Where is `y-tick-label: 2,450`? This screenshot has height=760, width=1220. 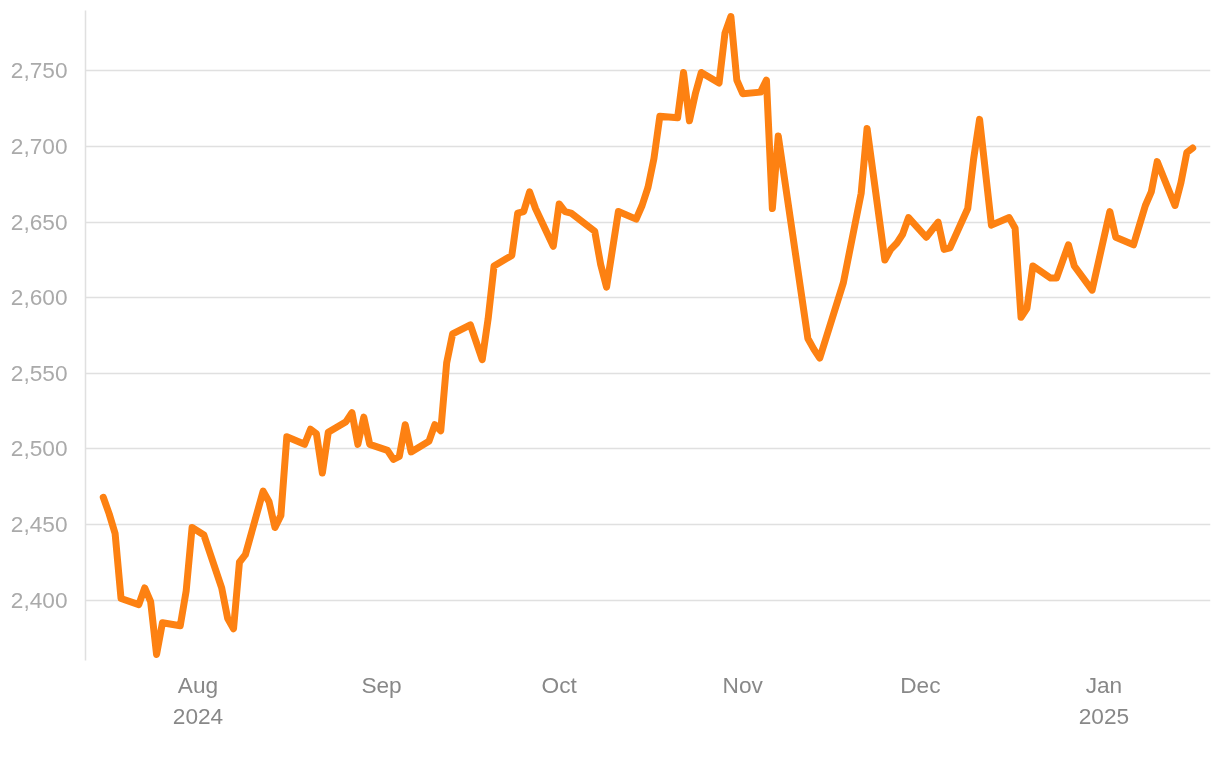
y-tick-label: 2,450 is located at coordinates (39, 523).